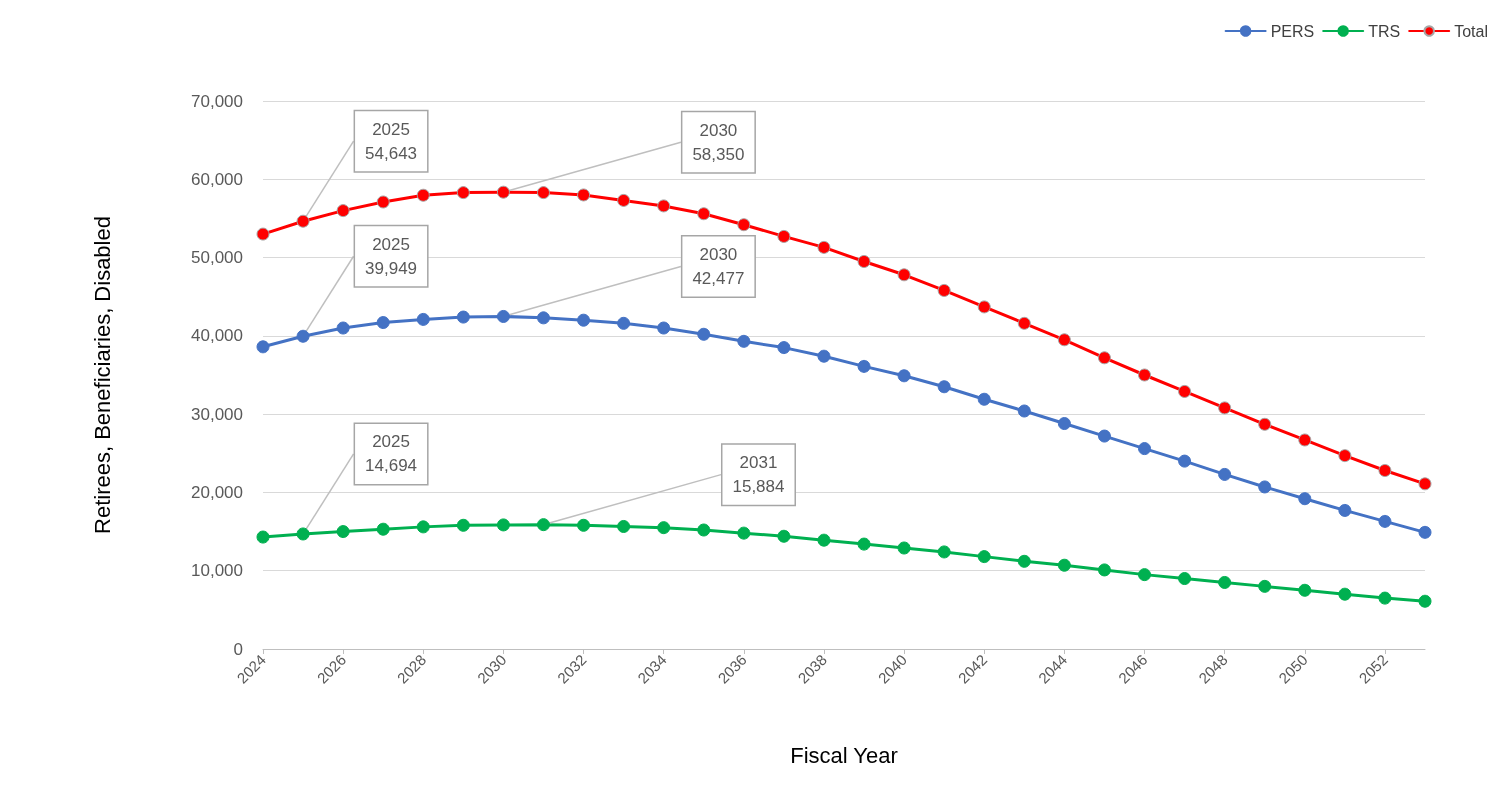 This screenshot has width=1511, height=797. Describe the element at coordinates (238, 649) in the screenshot. I see `y-tick-label: 0` at that location.